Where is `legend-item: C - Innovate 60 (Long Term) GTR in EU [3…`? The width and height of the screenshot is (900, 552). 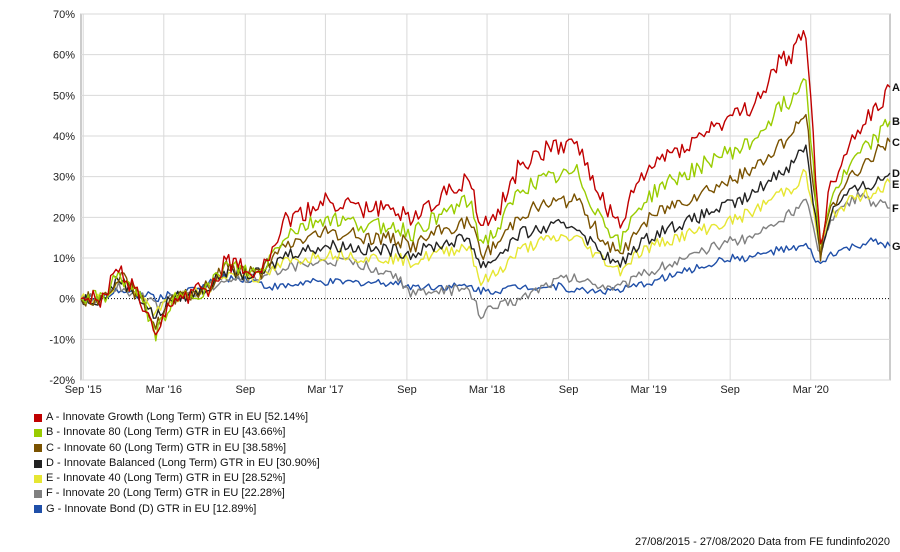 legend-item: C - Innovate 60 (Long Term) GTR in EU [3… is located at coordinates (177, 448).